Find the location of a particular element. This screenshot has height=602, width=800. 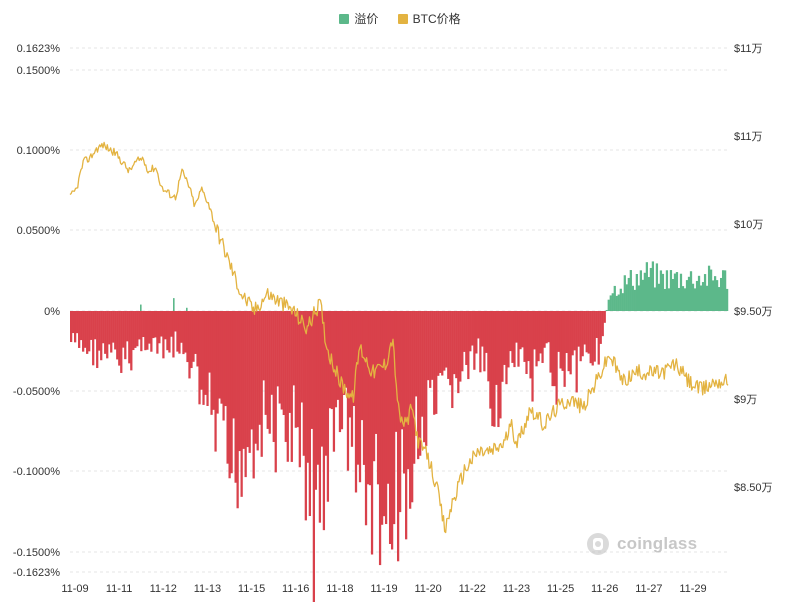

legend-item-btc: BTC价格 is located at coordinates (429, 18).